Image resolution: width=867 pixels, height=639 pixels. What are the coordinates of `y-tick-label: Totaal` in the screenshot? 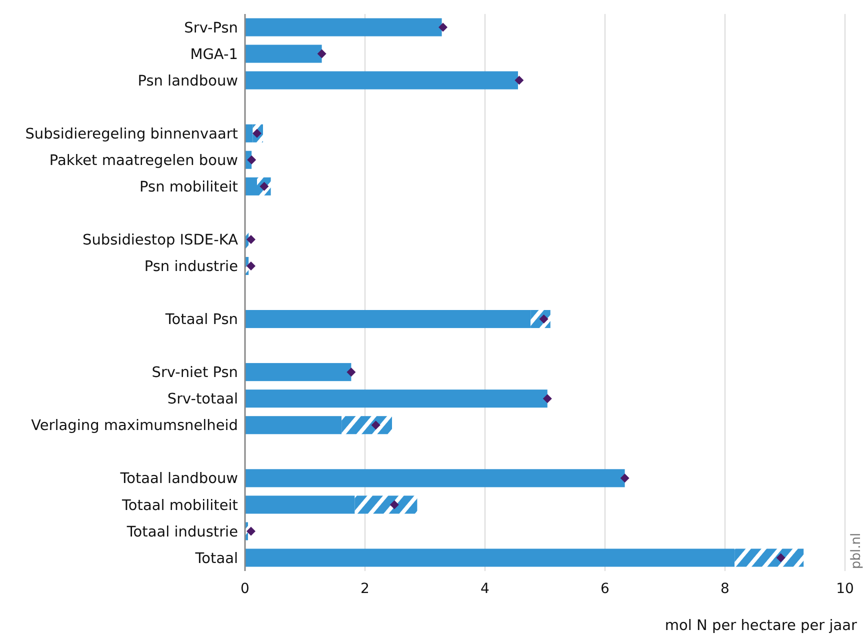 It's located at (216, 558).